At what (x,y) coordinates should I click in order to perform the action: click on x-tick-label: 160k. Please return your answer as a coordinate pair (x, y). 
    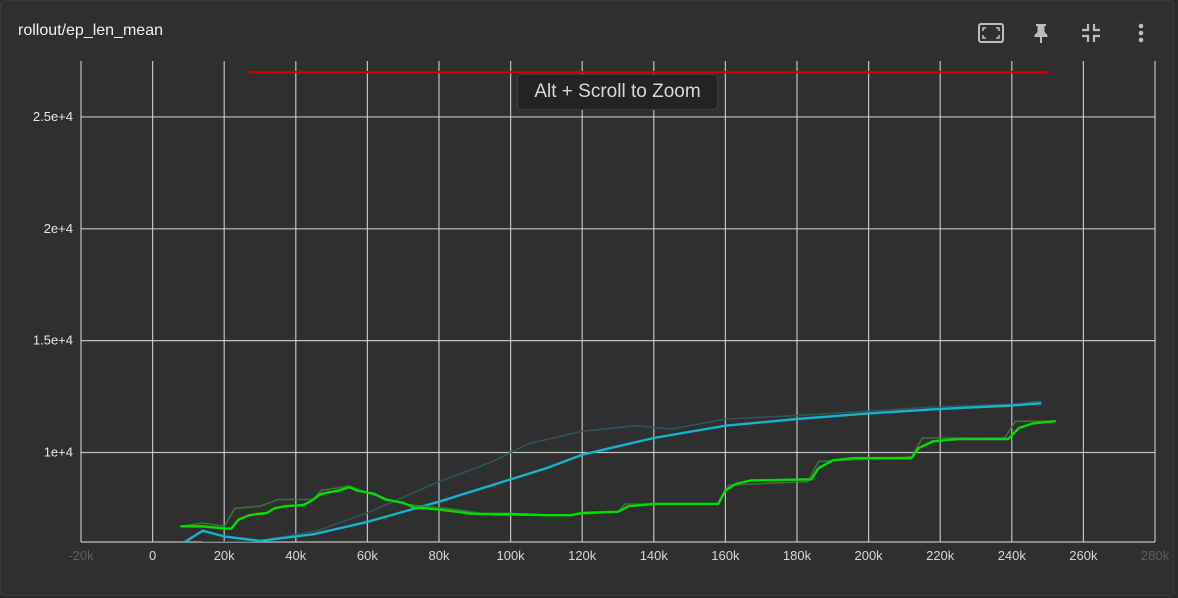
    Looking at the image, I should click on (725, 555).